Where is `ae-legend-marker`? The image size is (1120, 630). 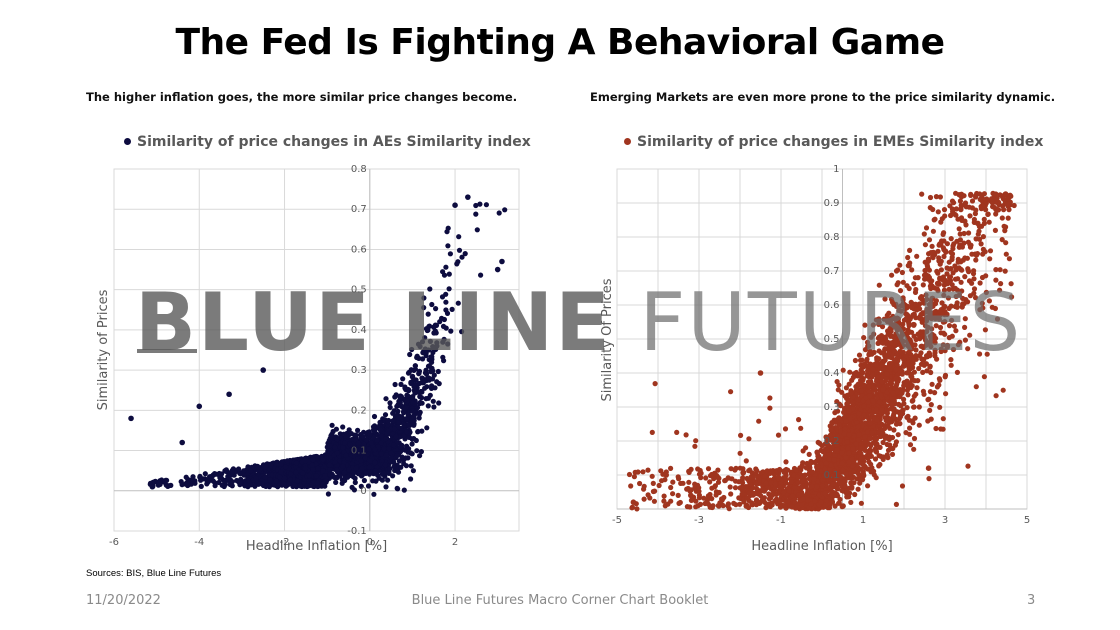
ae-legend-marker is located at coordinates (127, 141).